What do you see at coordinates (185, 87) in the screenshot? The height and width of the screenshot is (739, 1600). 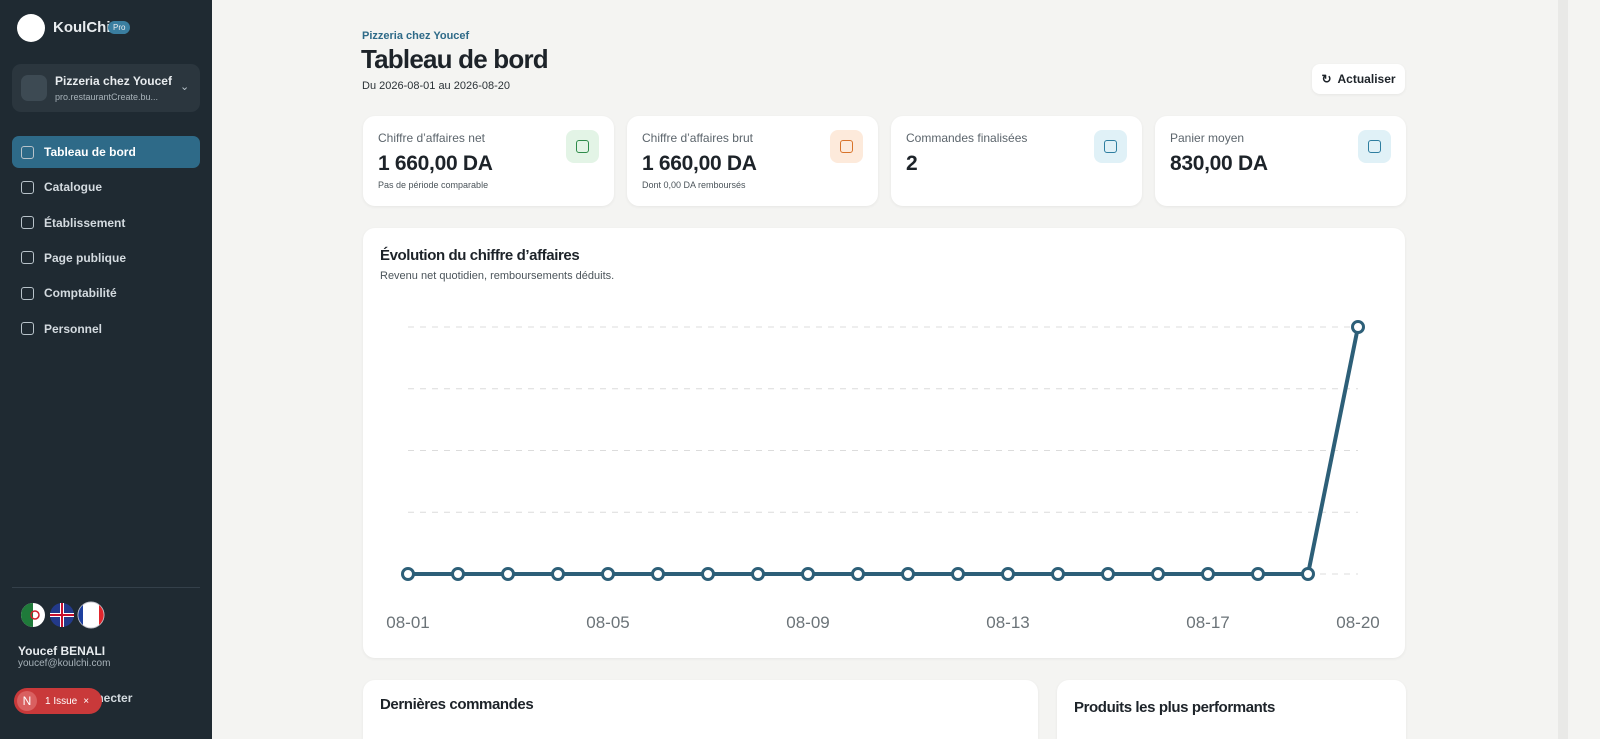 I see `chevron: ⌄` at bounding box center [185, 87].